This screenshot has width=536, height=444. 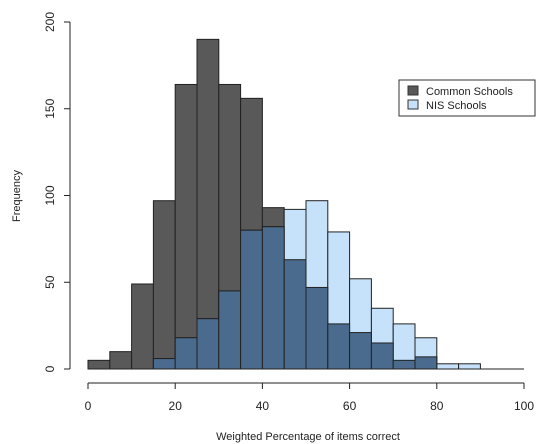 I want to click on x-tick-label-80: 80, so click(x=437, y=406).